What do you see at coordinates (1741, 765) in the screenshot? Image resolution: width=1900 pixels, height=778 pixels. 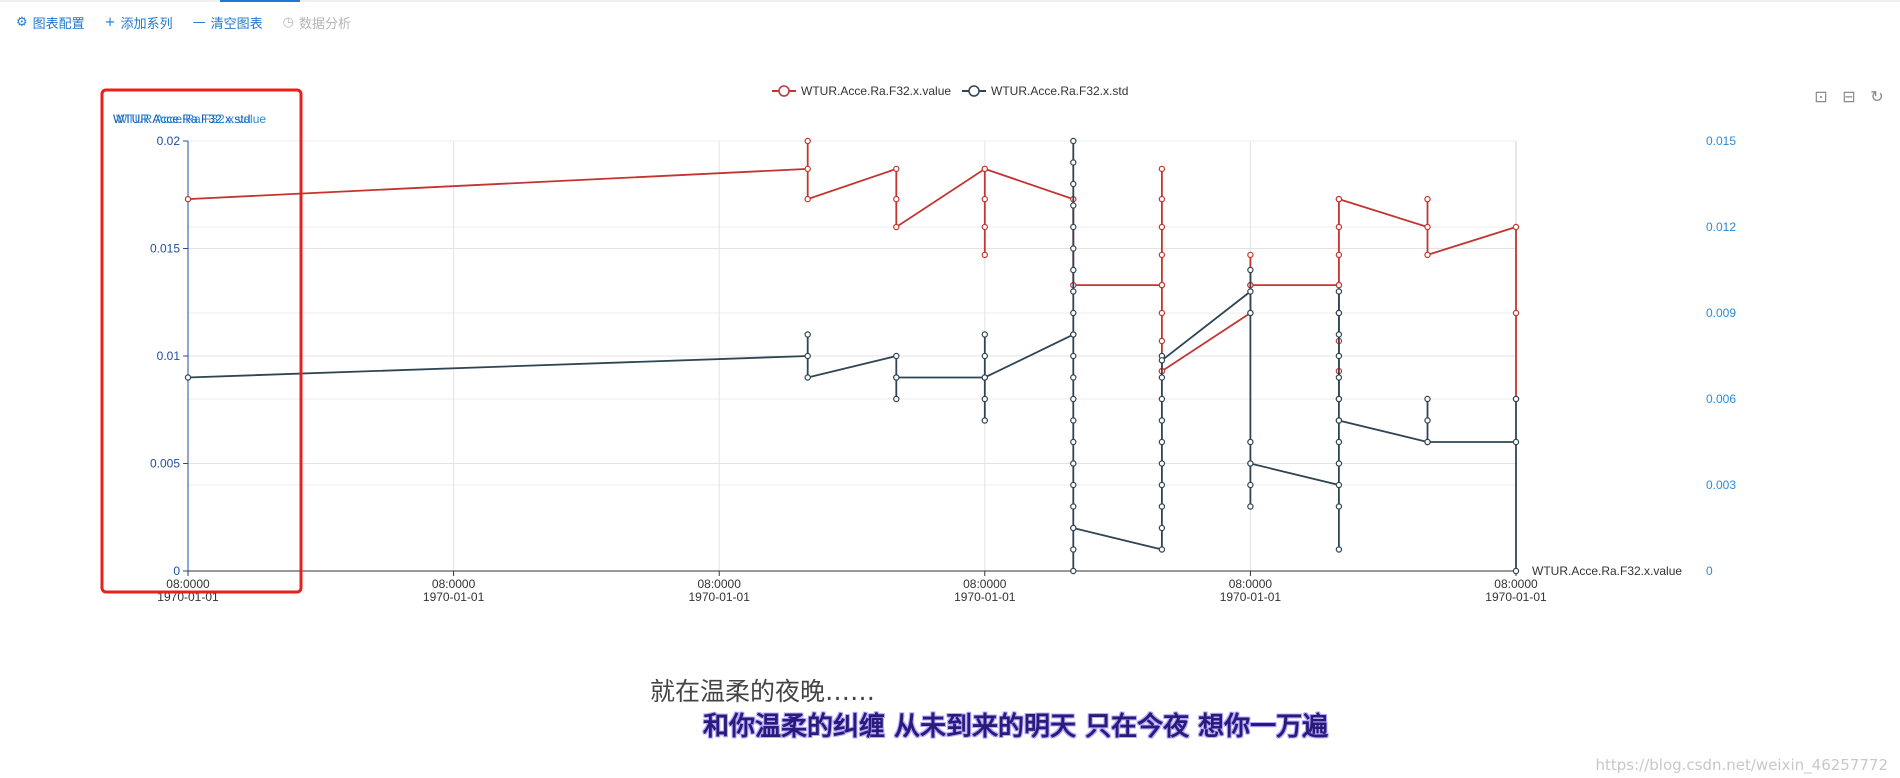 I see `watermark: https://blog.csdn.net/weixin_46257772` at bounding box center [1741, 765].